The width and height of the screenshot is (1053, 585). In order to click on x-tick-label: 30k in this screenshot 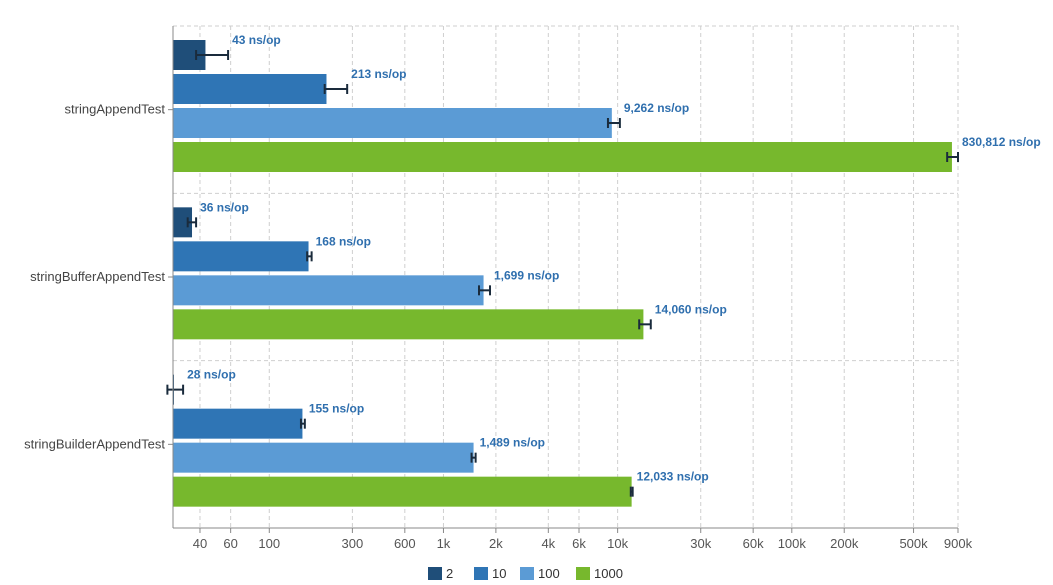, I will do `click(700, 543)`.